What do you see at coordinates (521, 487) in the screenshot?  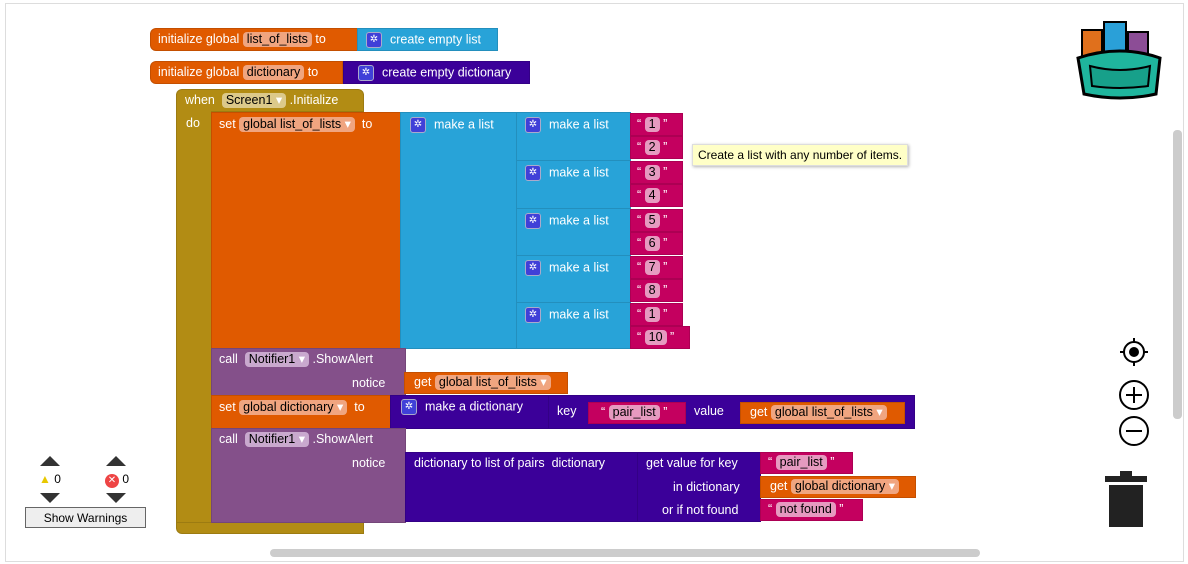 I see `dictionary-to-pairs-block` at bounding box center [521, 487].